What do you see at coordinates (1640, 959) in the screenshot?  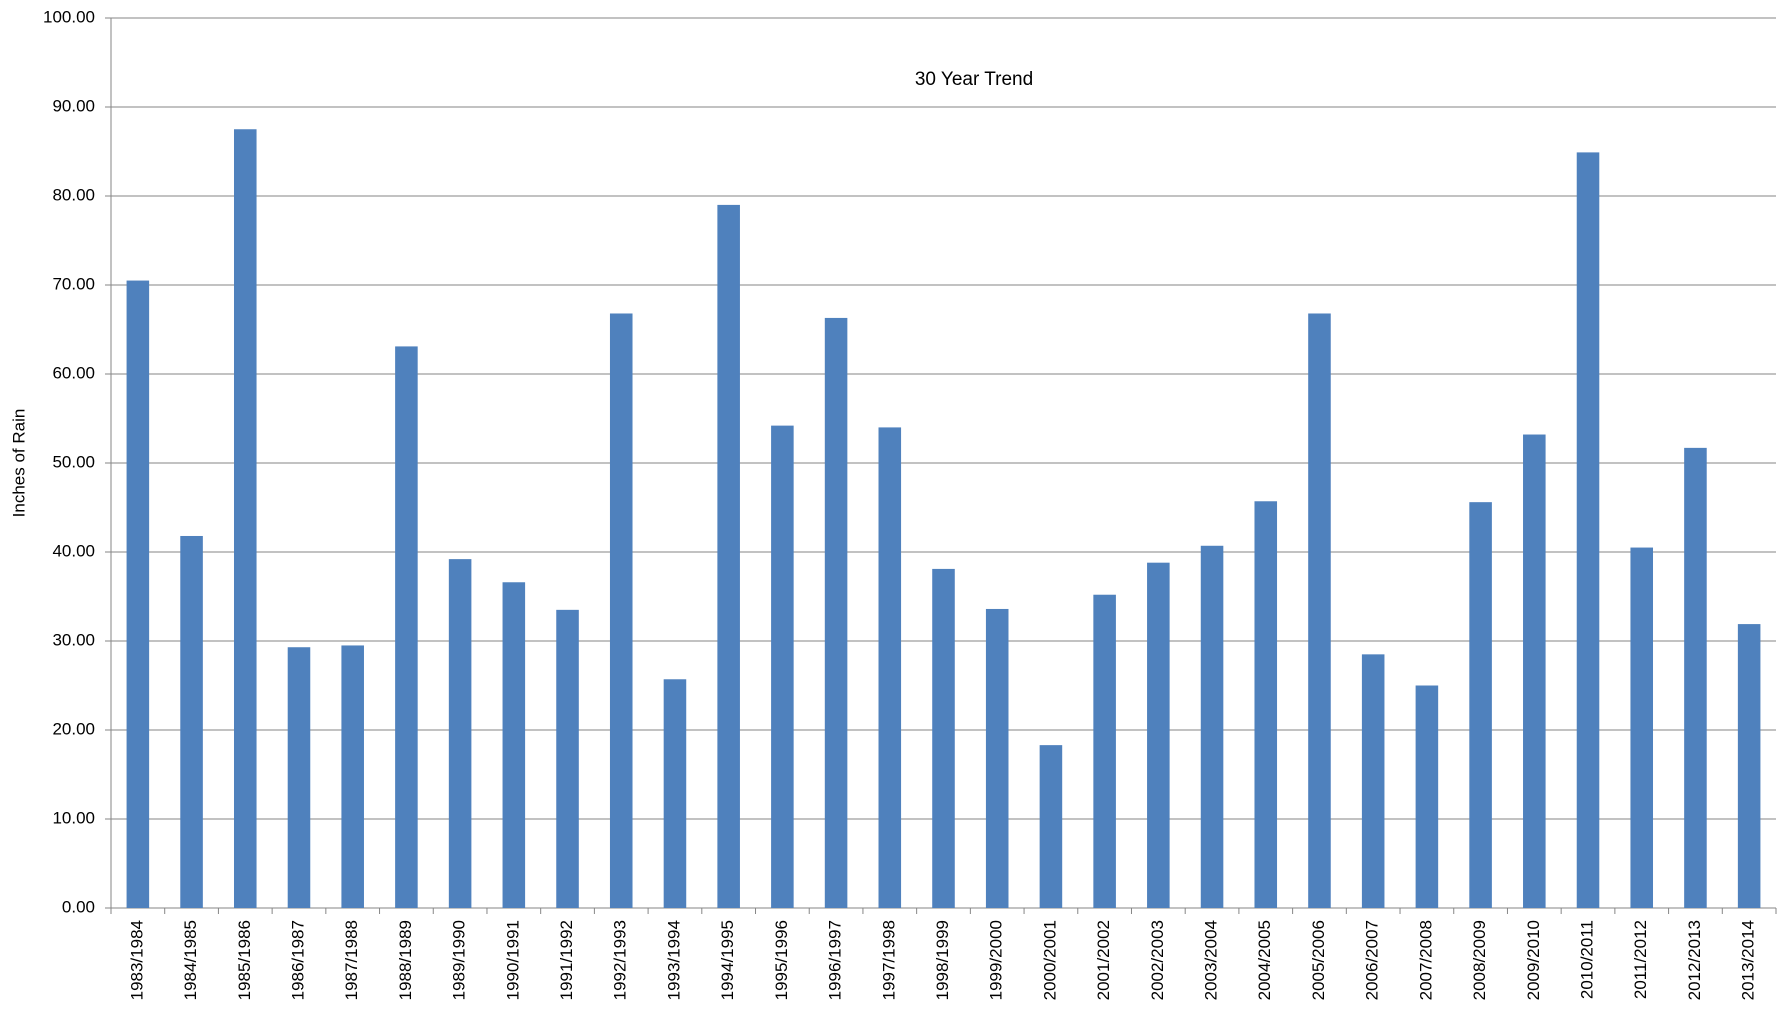 I see `x-tick-label: 2011/2012` at bounding box center [1640, 959].